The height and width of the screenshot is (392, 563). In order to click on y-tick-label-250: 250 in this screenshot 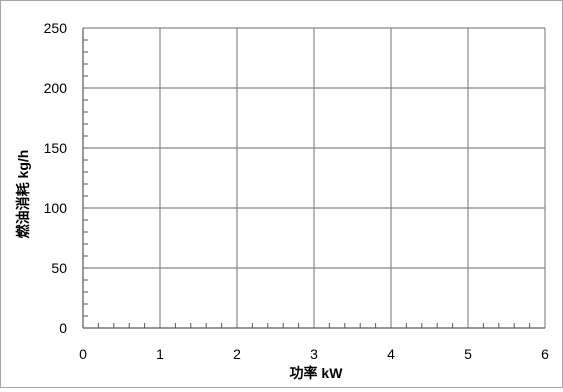, I will do `click(56, 28)`.